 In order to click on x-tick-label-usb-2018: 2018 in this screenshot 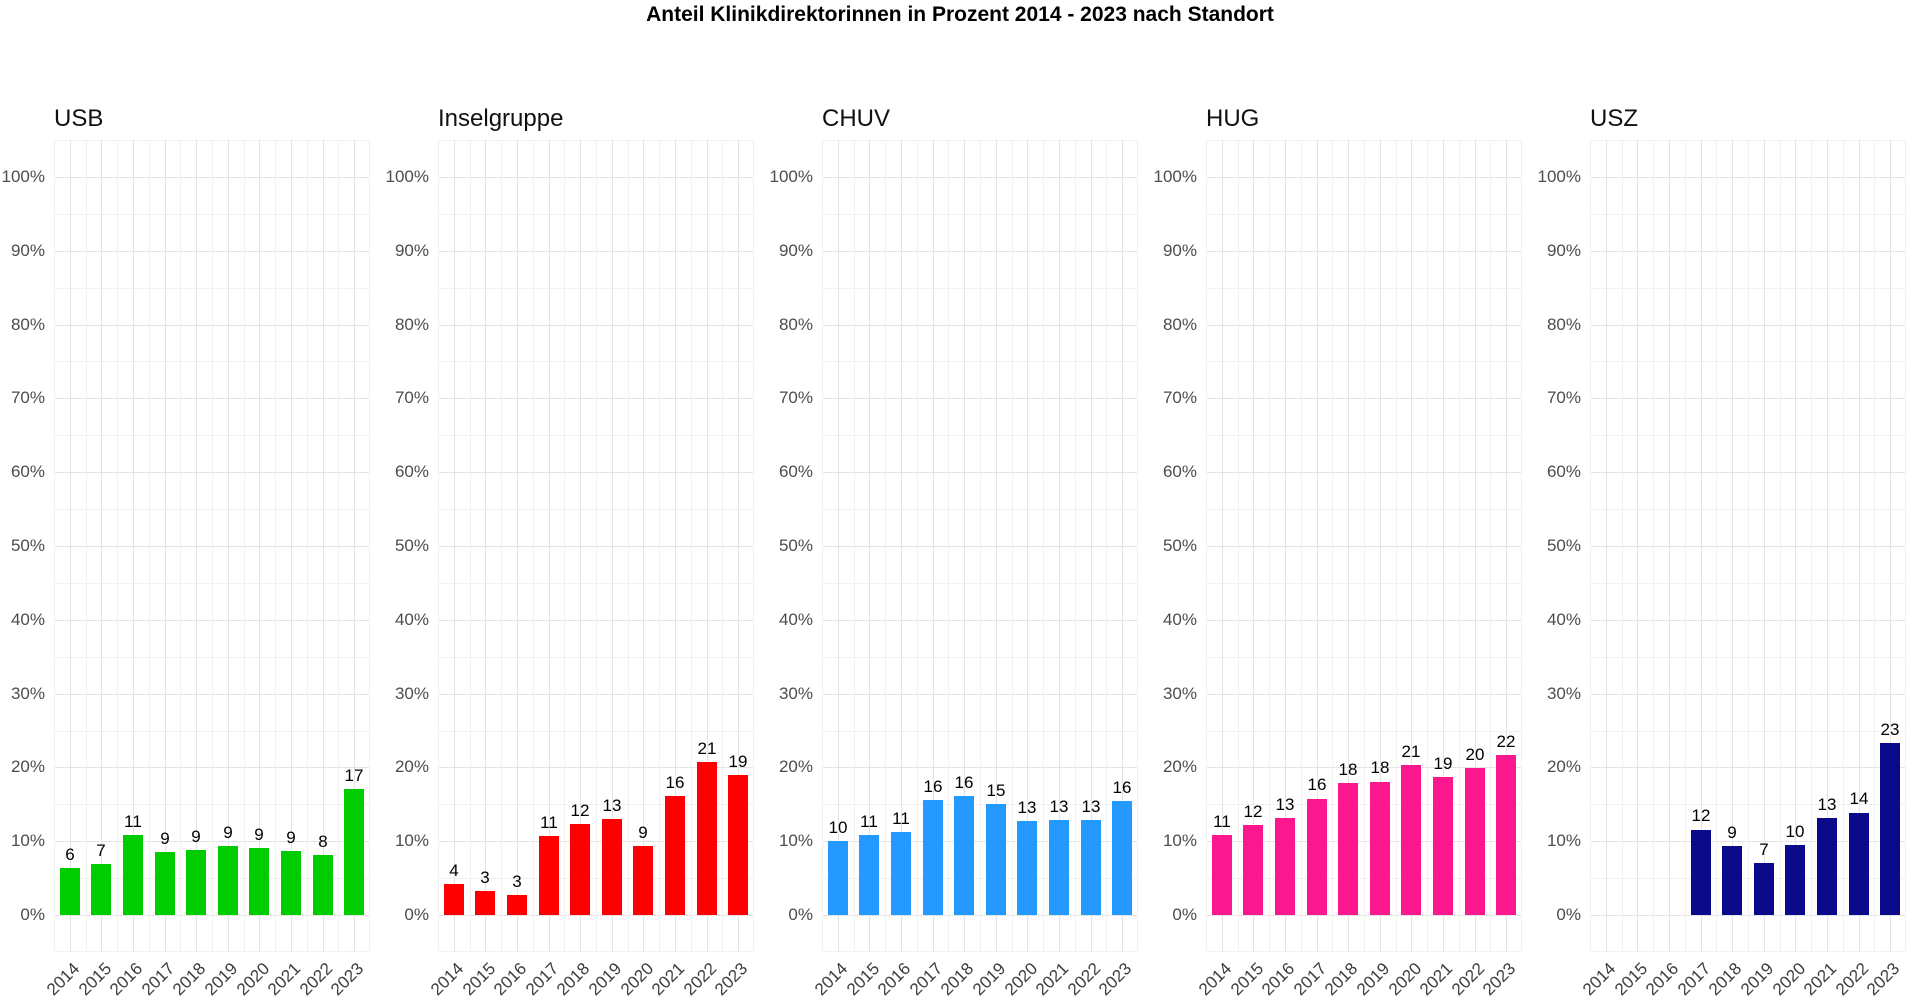, I will do `click(189, 979)`.